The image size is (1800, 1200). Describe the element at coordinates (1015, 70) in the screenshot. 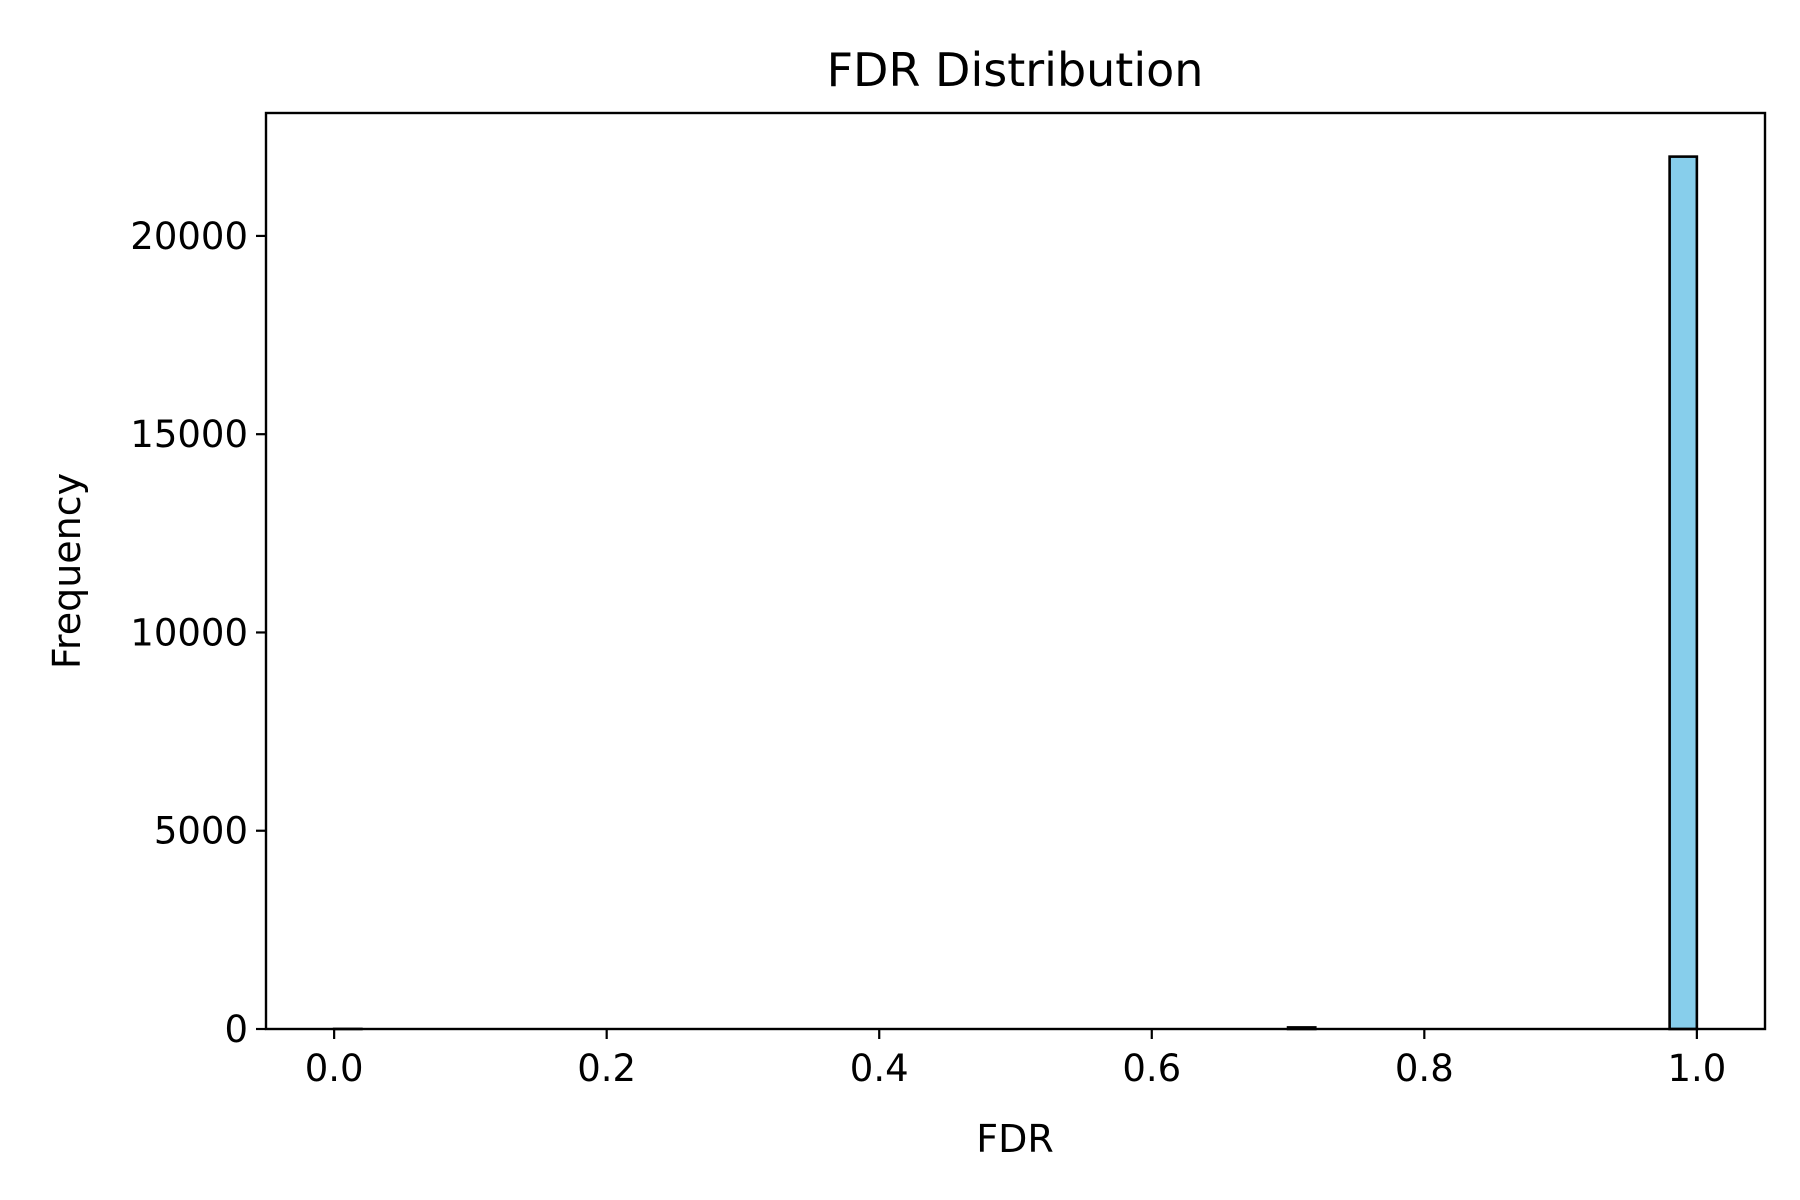

I see `chart-title: FDR Distribution` at that location.